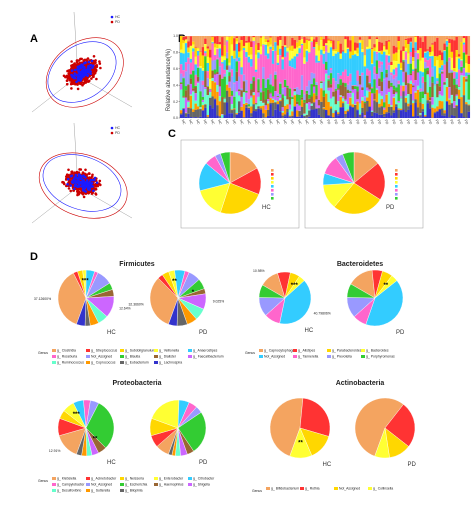  What do you see at coordinates (272, 174) in the screenshot?
I see `panel-c-legend-swatch` at bounding box center [272, 174].